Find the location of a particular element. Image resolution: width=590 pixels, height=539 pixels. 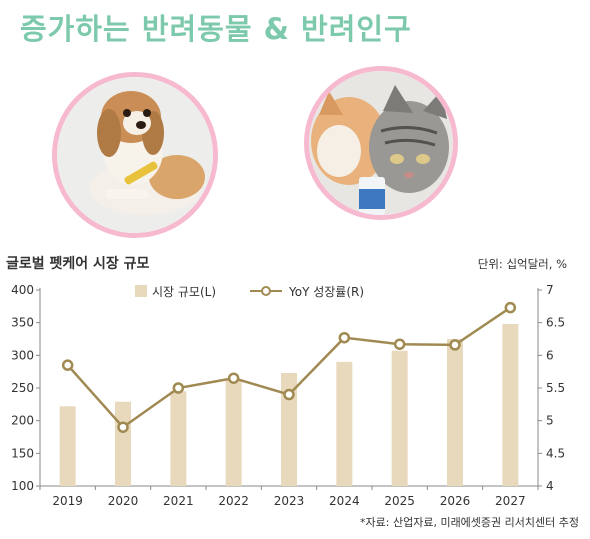

yoy-point-2019 is located at coordinates (67, 365).